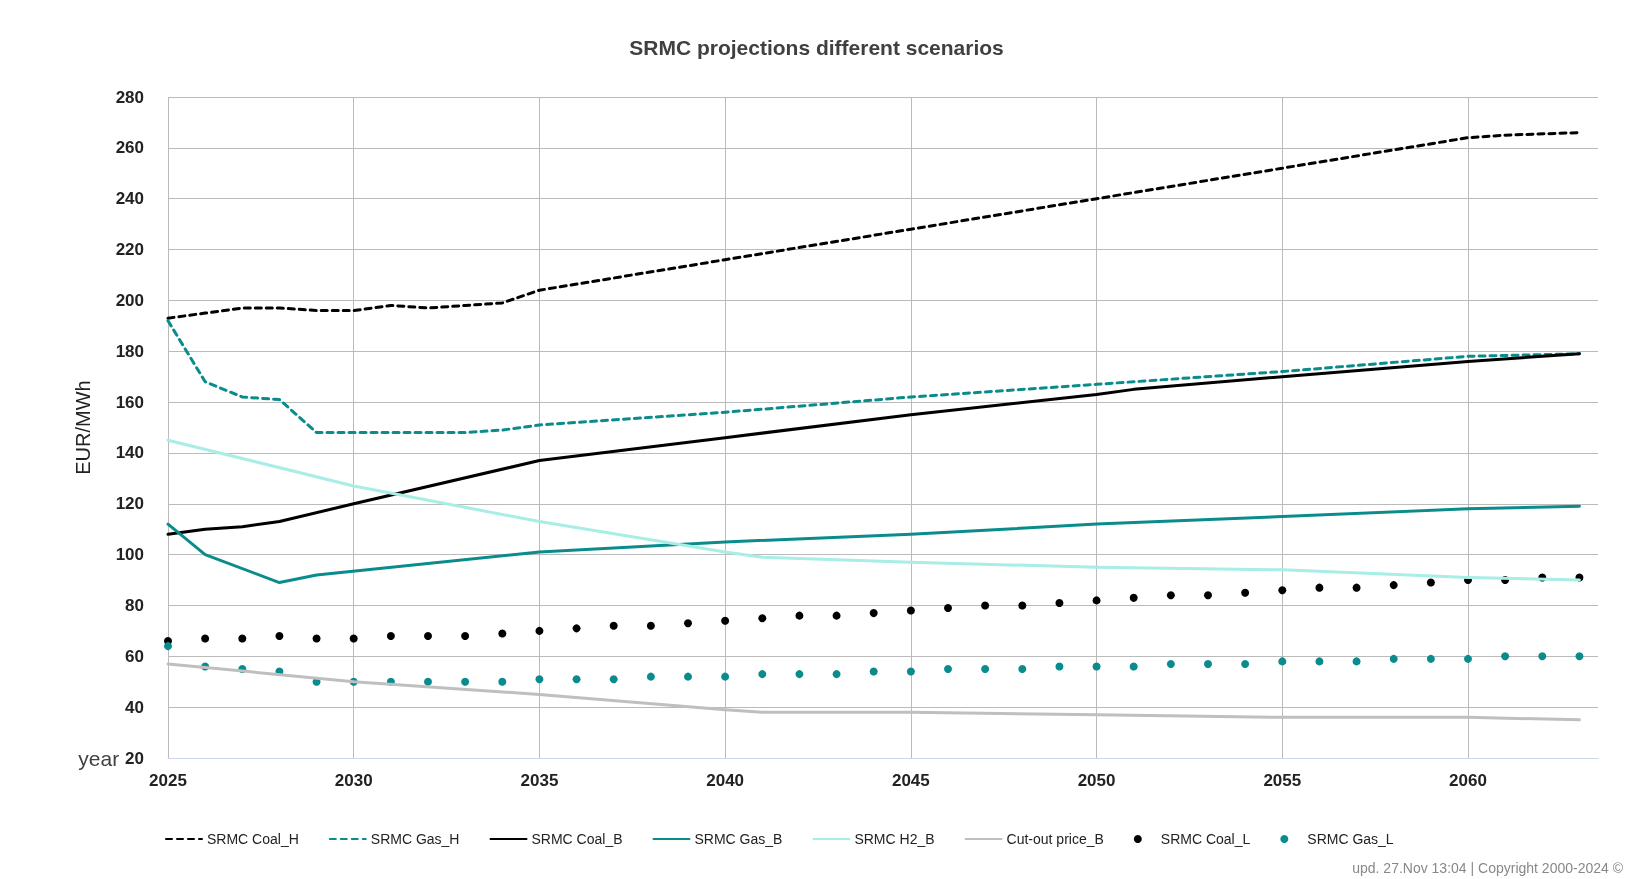 The height and width of the screenshot is (879, 1633). What do you see at coordinates (129, 351) in the screenshot?
I see `y-tick-label: 180` at bounding box center [129, 351].